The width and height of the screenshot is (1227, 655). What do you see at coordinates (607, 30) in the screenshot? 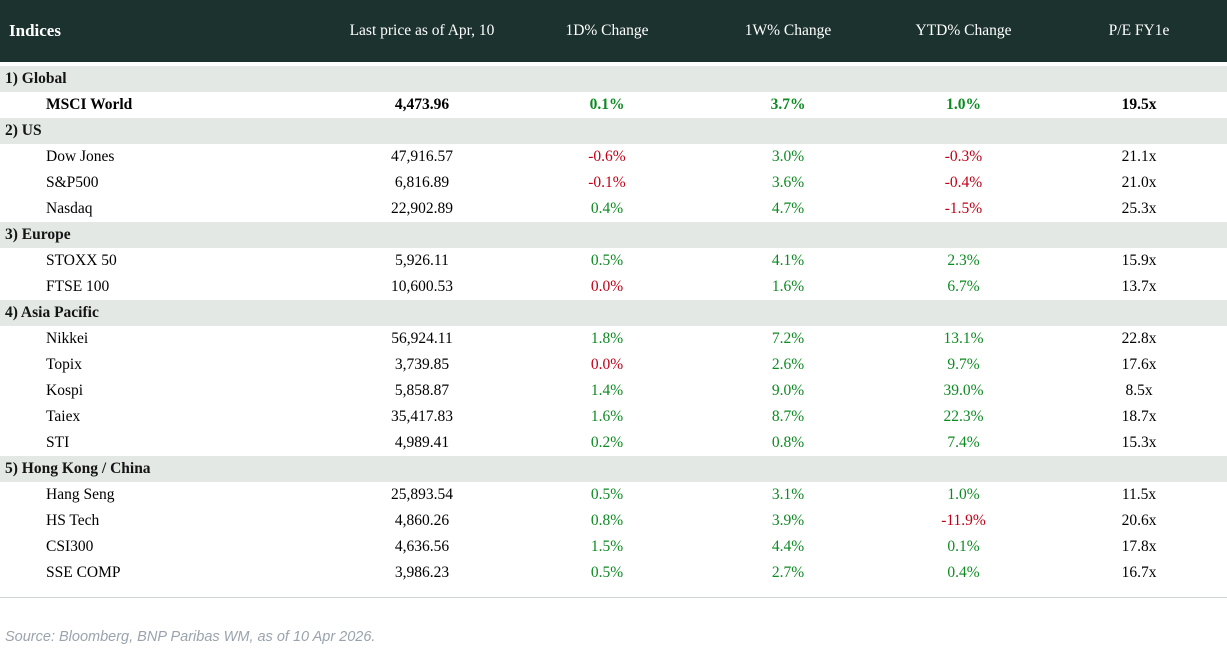
I see `column-header-1d-change: 1D% Change` at bounding box center [607, 30].